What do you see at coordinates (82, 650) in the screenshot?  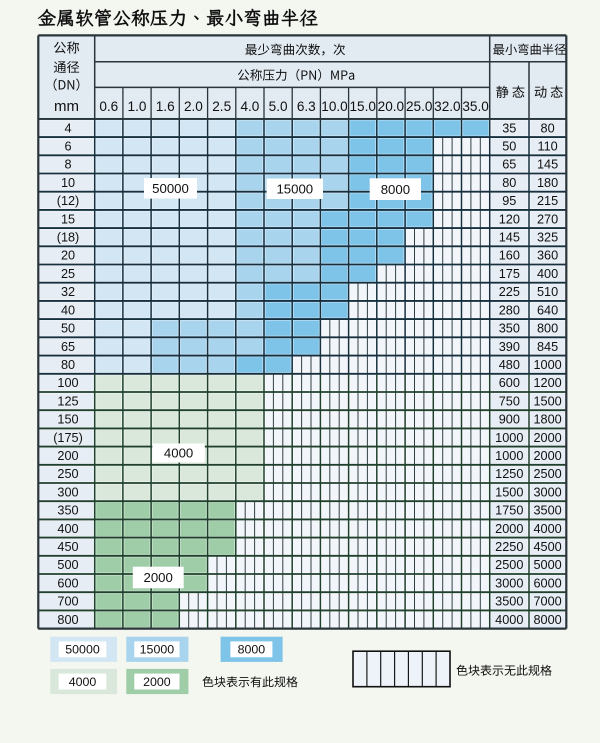 I see `svg-text: 50000` at bounding box center [82, 650].